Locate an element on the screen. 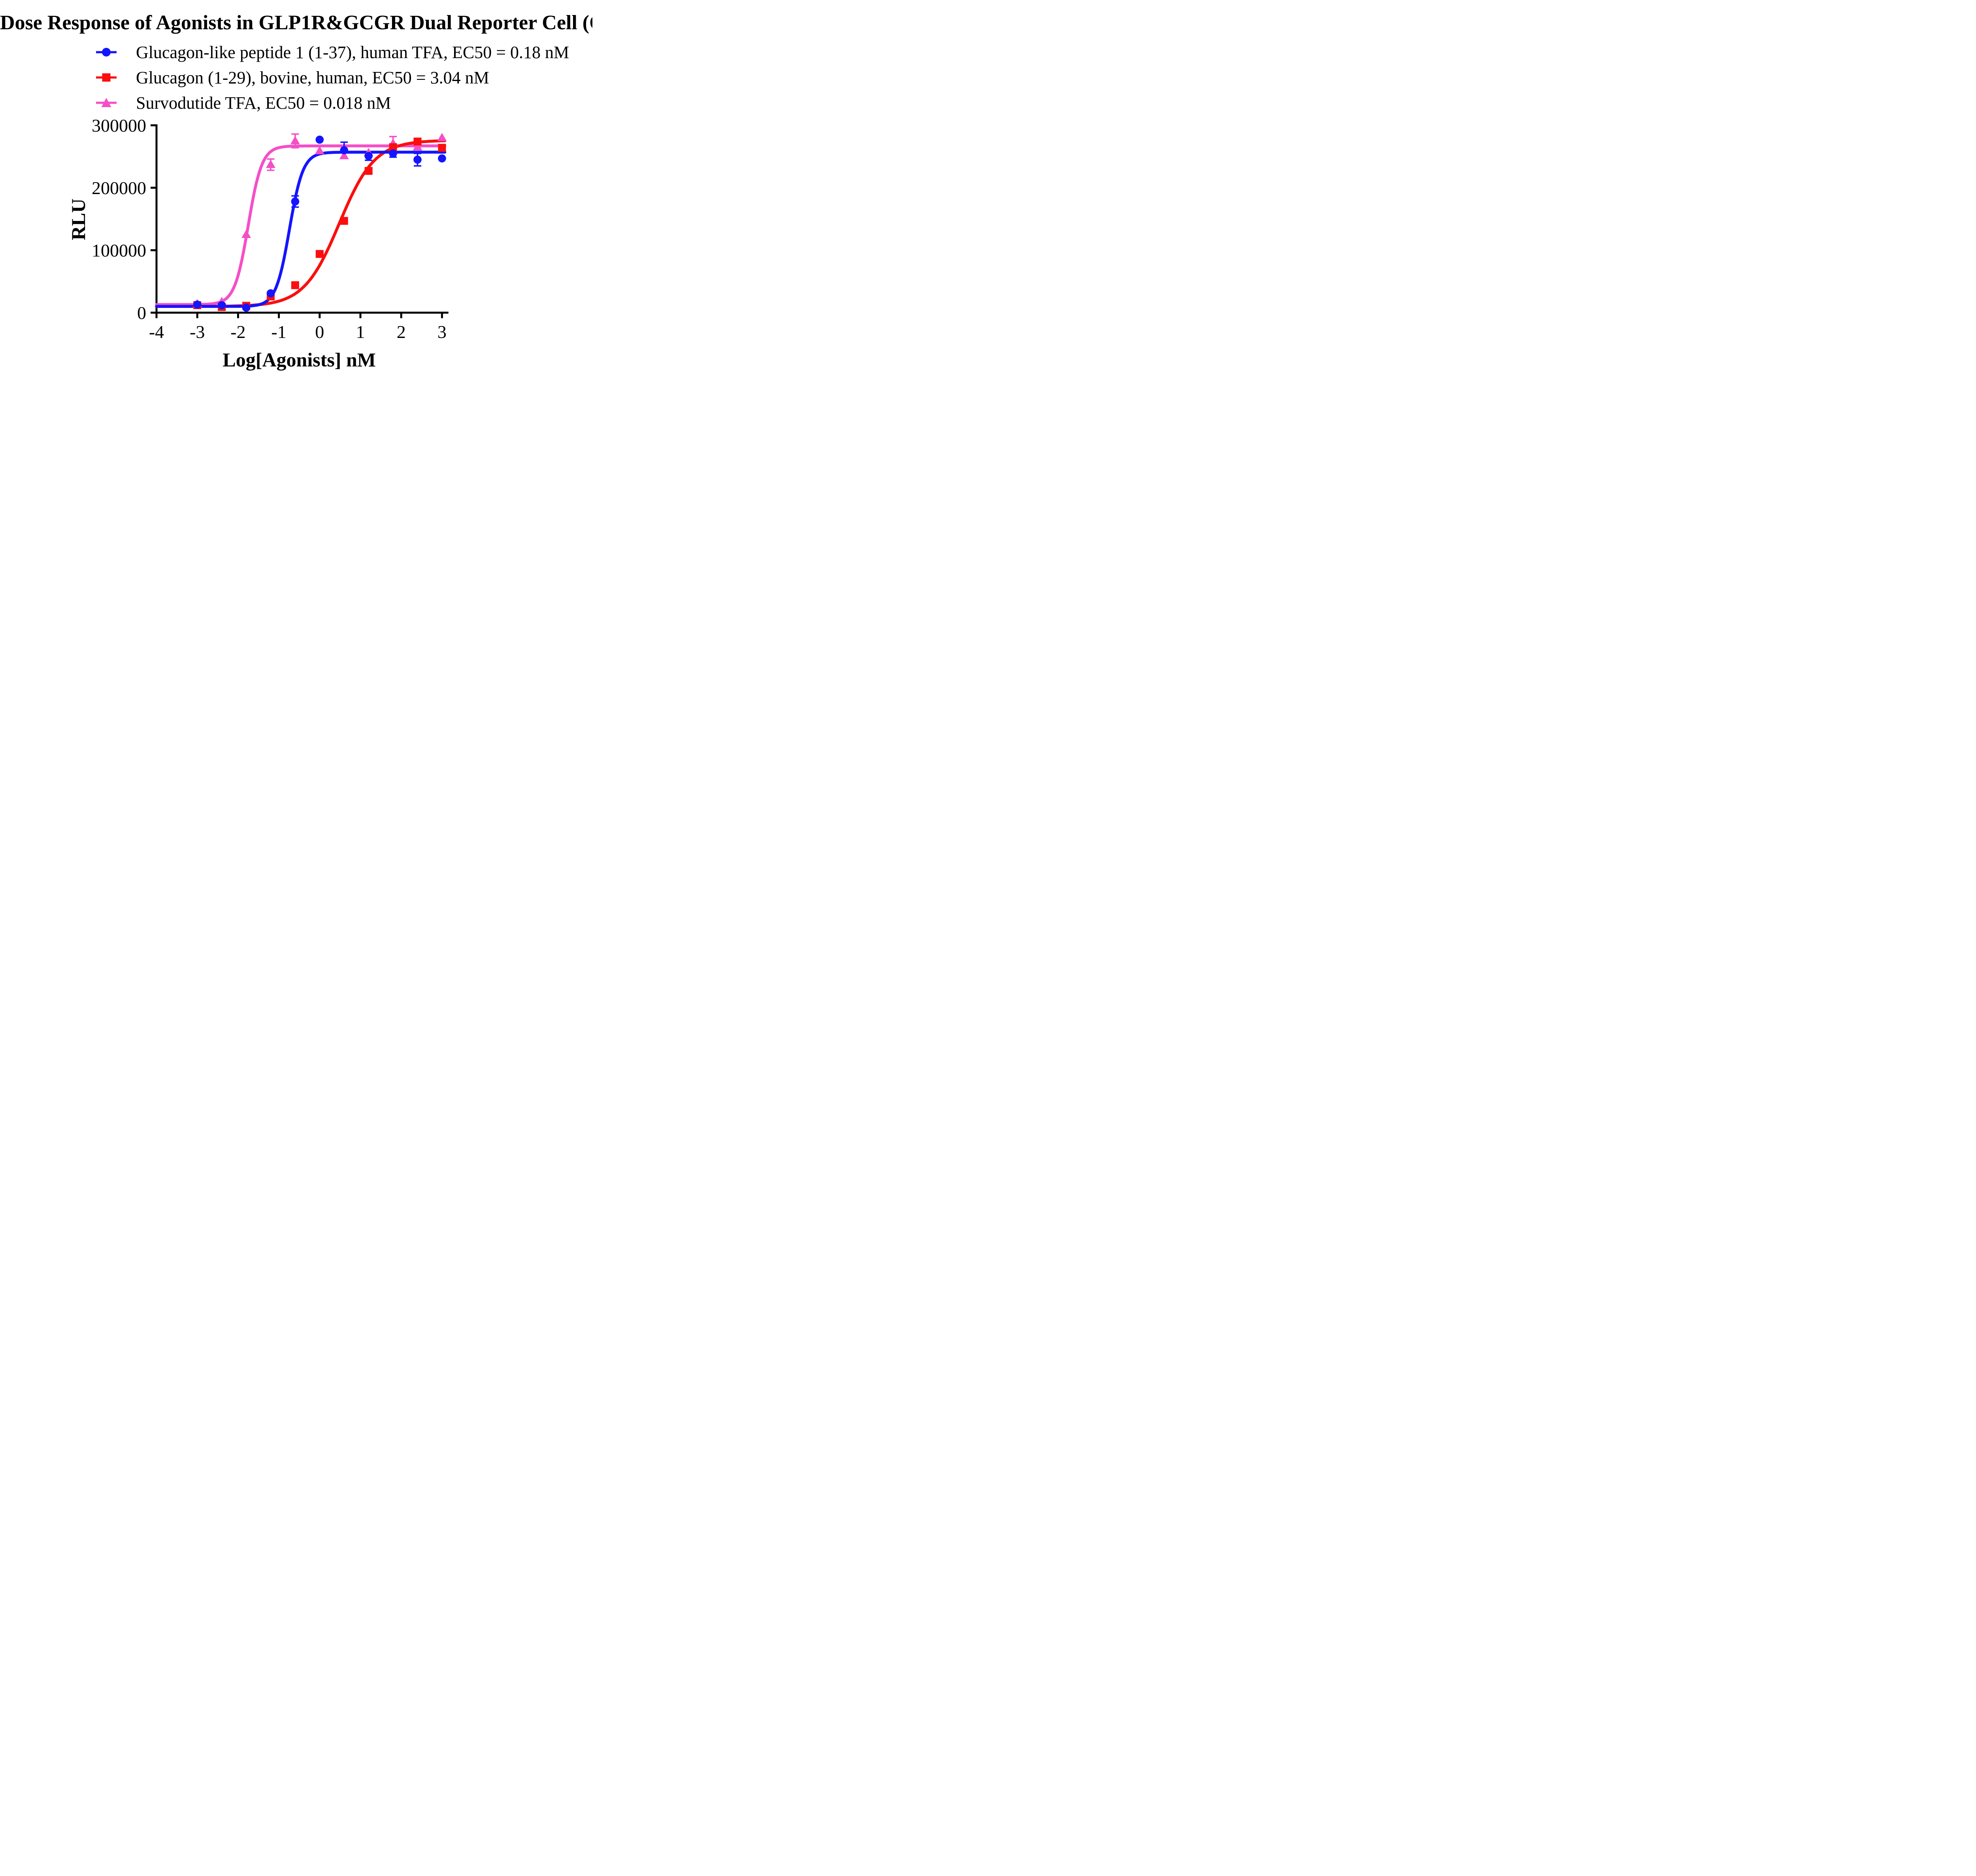 The width and height of the screenshot is (1976, 1876). square-marker-icon is located at coordinates (106, 77).